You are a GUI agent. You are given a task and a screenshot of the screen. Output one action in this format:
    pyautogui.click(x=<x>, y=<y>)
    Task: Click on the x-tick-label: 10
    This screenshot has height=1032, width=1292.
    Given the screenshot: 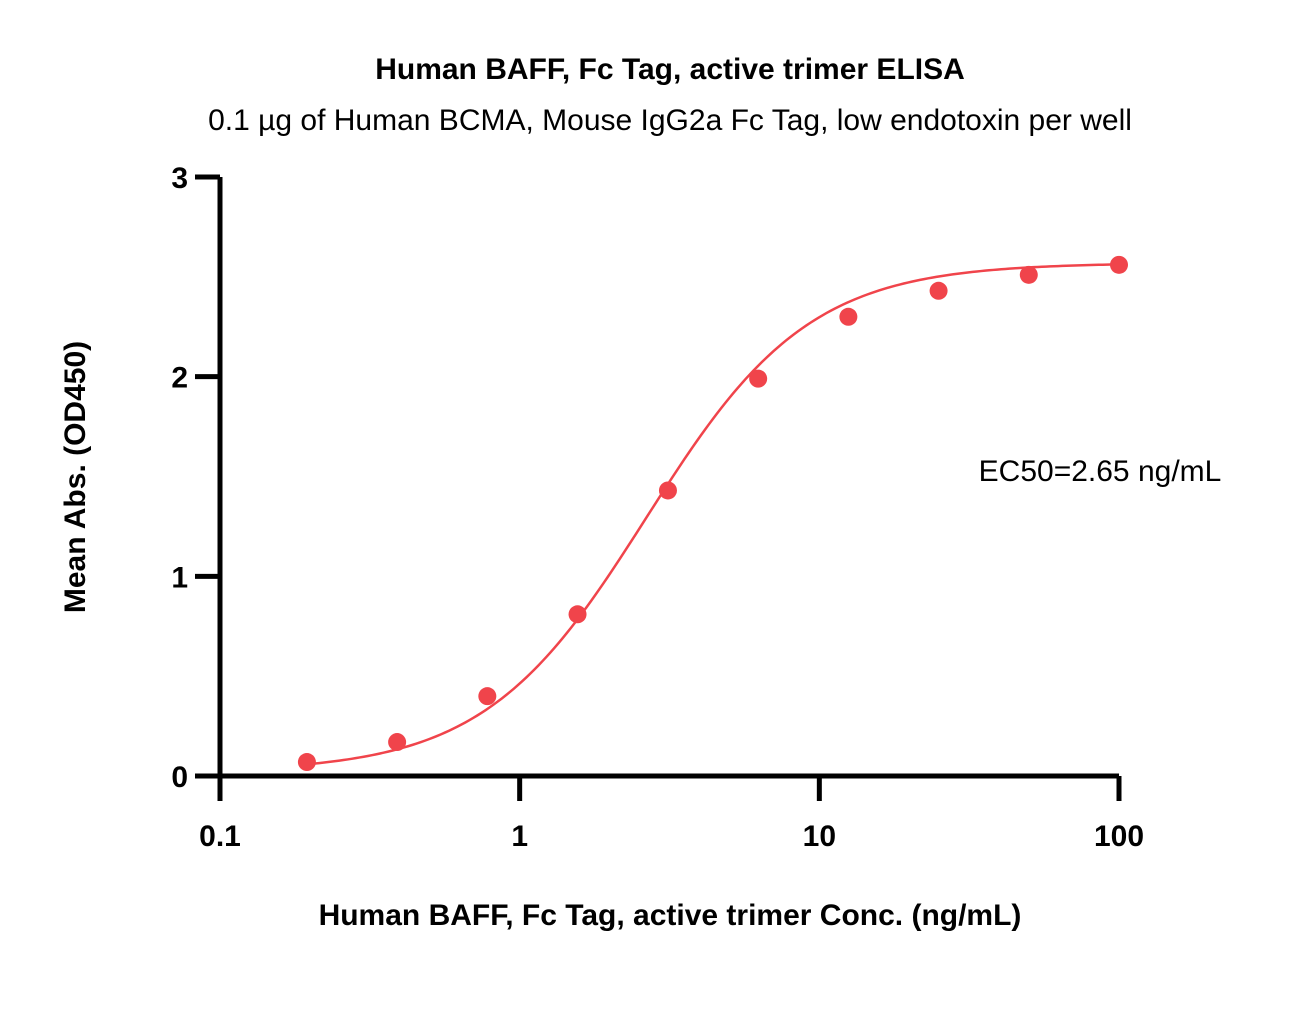 What is the action you would take?
    pyautogui.click(x=819, y=836)
    